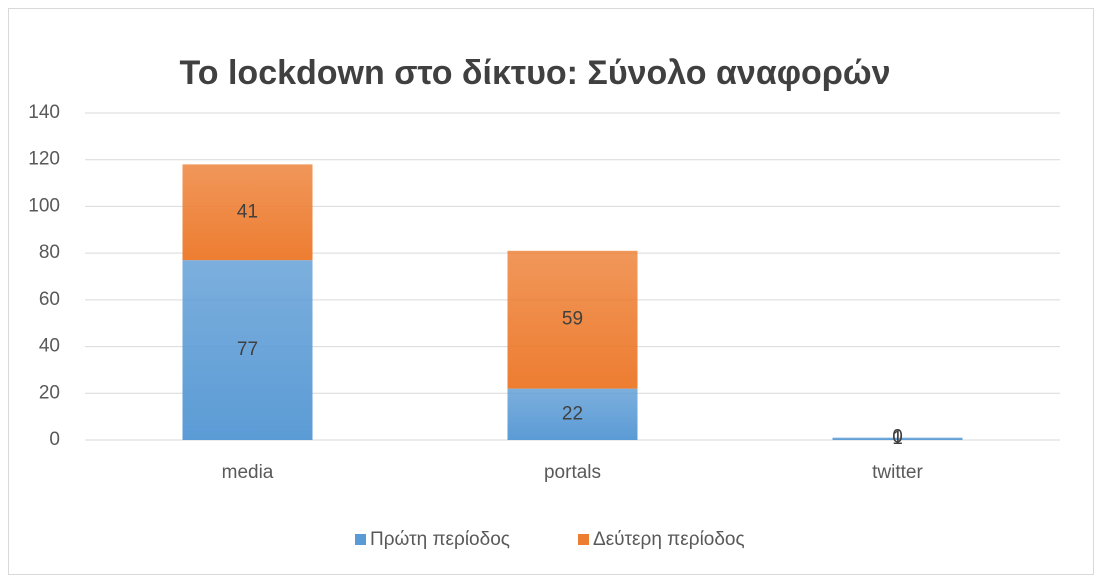  Describe the element at coordinates (248, 472) in the screenshot. I see `x-tick-label: media` at that location.